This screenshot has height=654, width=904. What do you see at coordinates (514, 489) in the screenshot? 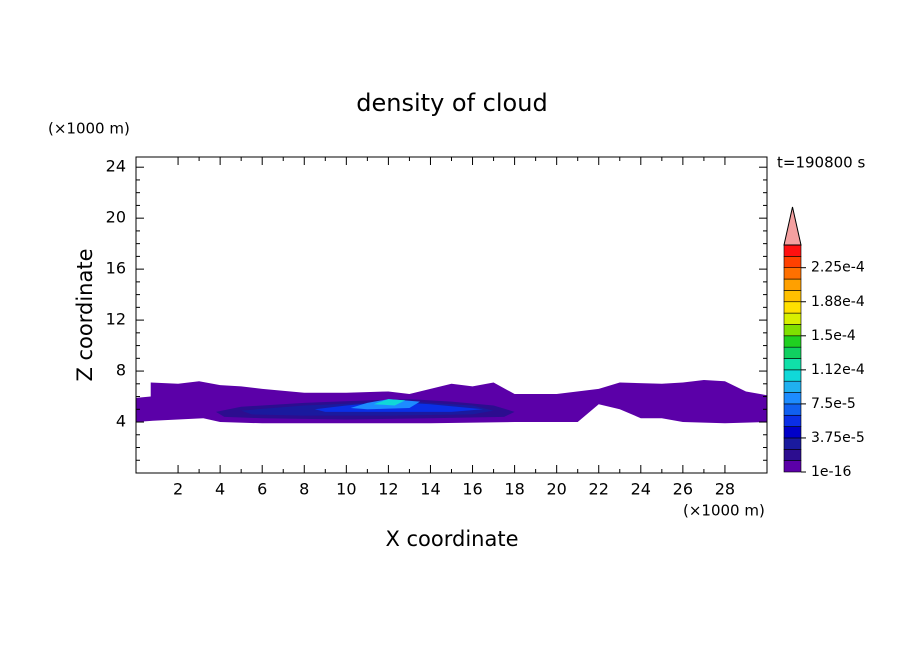
I see `x-tick-label: 18` at bounding box center [514, 489].